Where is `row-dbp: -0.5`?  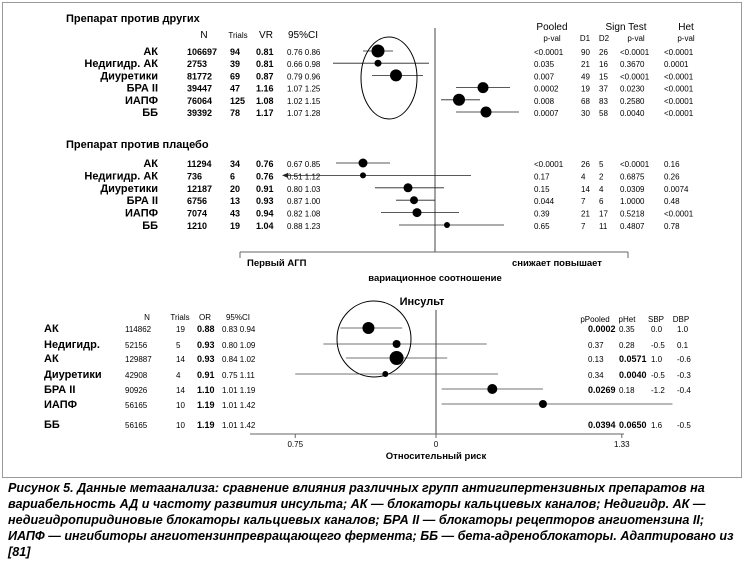
row-dbp: -0.5 is located at coordinates (684, 425).